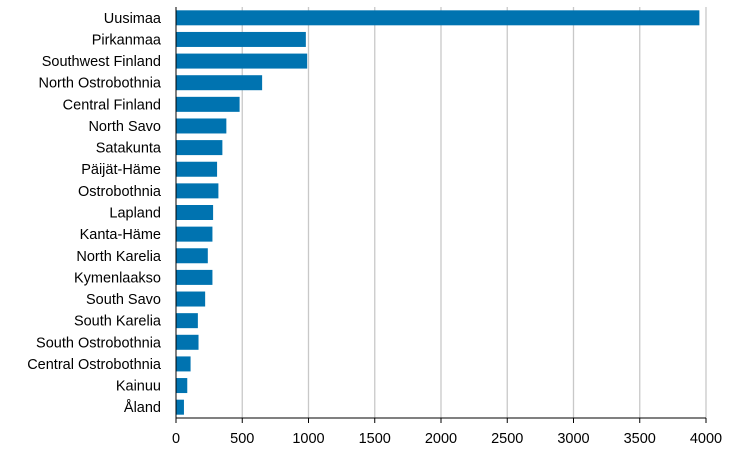 The width and height of the screenshot is (737, 454). I want to click on bar-north-ostrobothnia, so click(219, 83).